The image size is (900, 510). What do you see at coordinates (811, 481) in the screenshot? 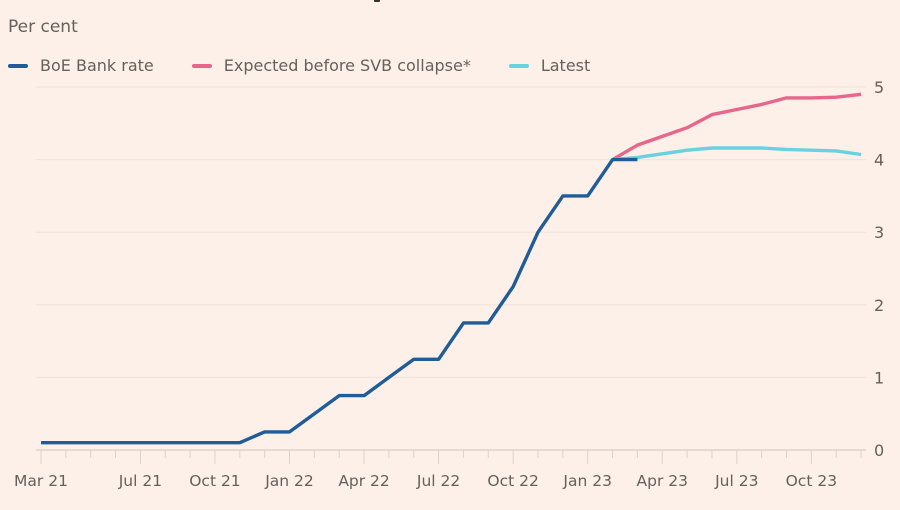
I see `x-tick-label: Oct 23` at bounding box center [811, 481].